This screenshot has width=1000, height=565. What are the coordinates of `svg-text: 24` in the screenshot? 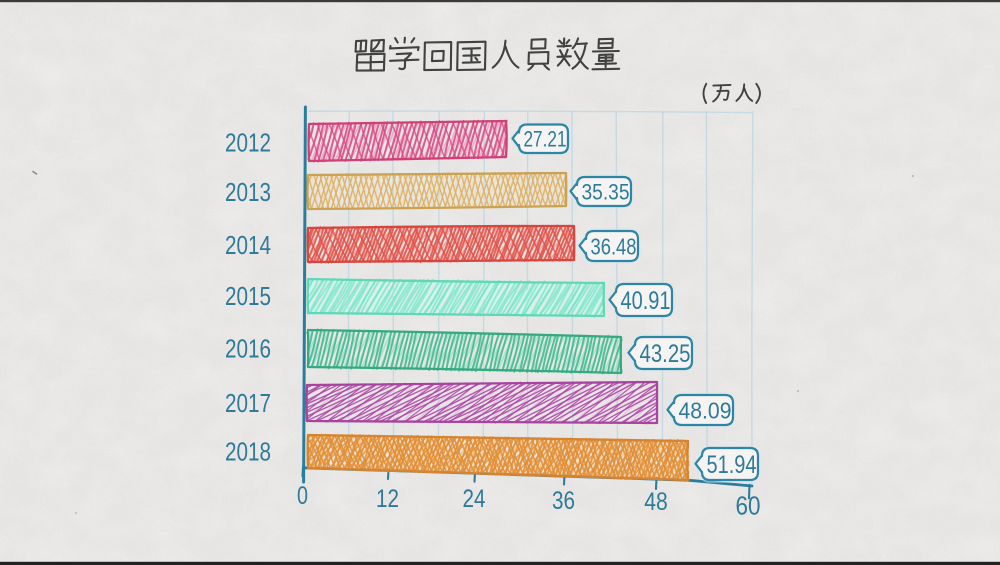 It's located at (474, 499).